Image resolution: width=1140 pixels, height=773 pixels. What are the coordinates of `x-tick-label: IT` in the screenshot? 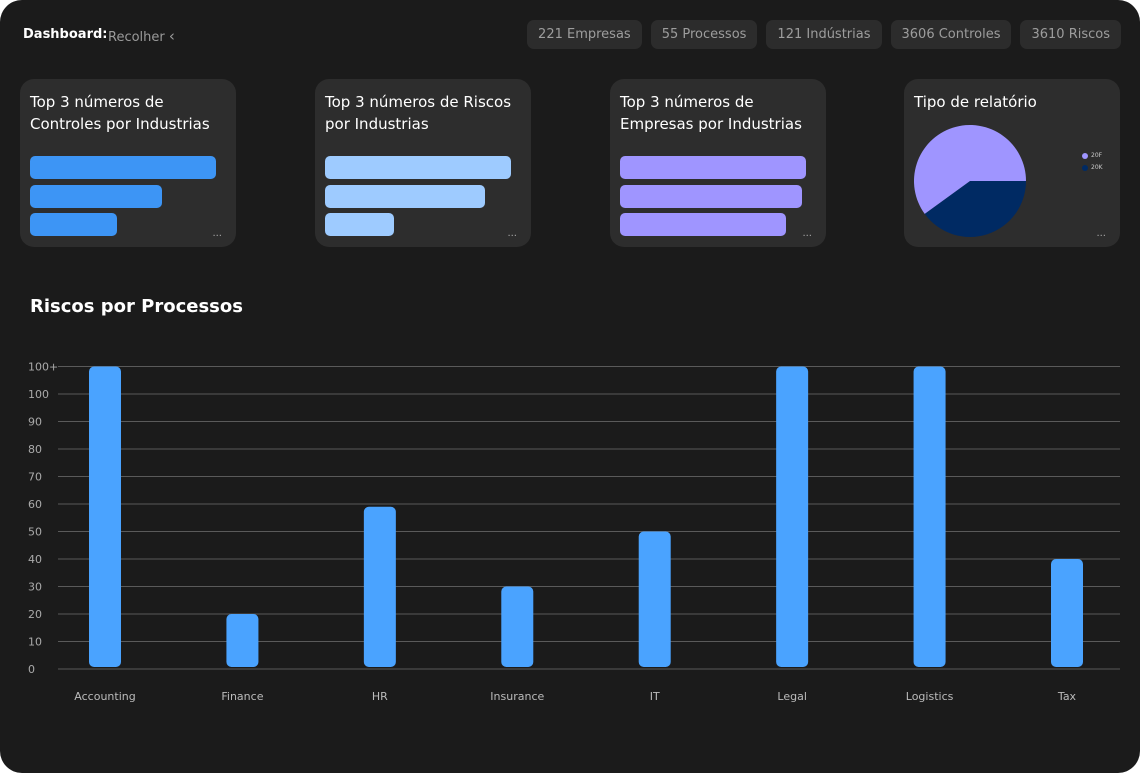 It's located at (655, 696).